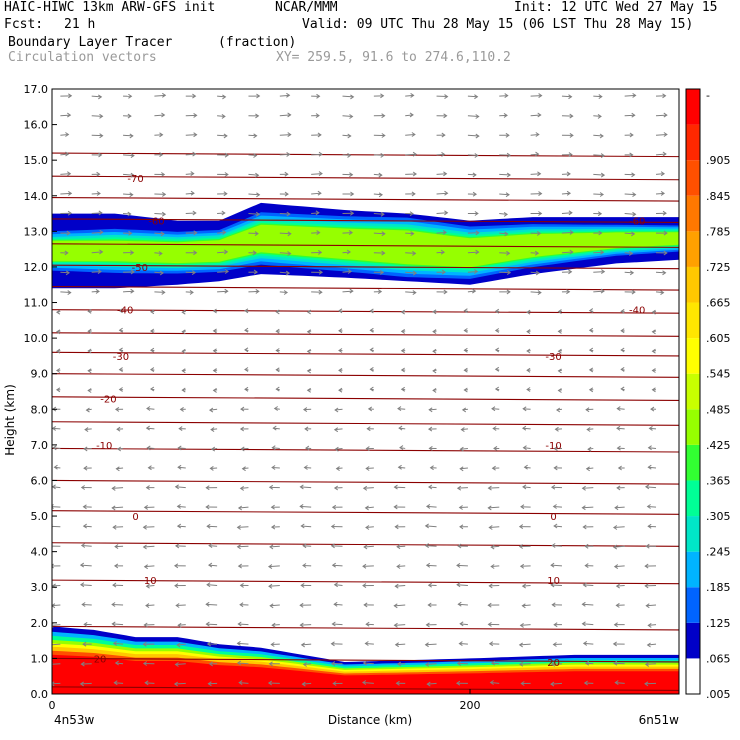 The height and width of the screenshot is (740, 740). Describe the element at coordinates (100, 659) in the screenshot. I see `contour-label: 20` at that location.